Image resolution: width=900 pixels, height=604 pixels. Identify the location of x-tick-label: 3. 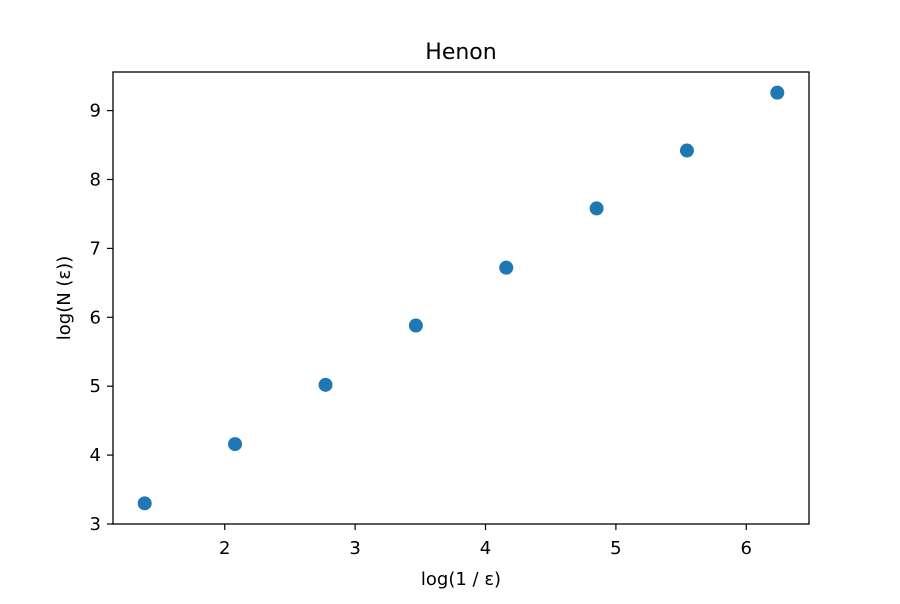
(354, 548).